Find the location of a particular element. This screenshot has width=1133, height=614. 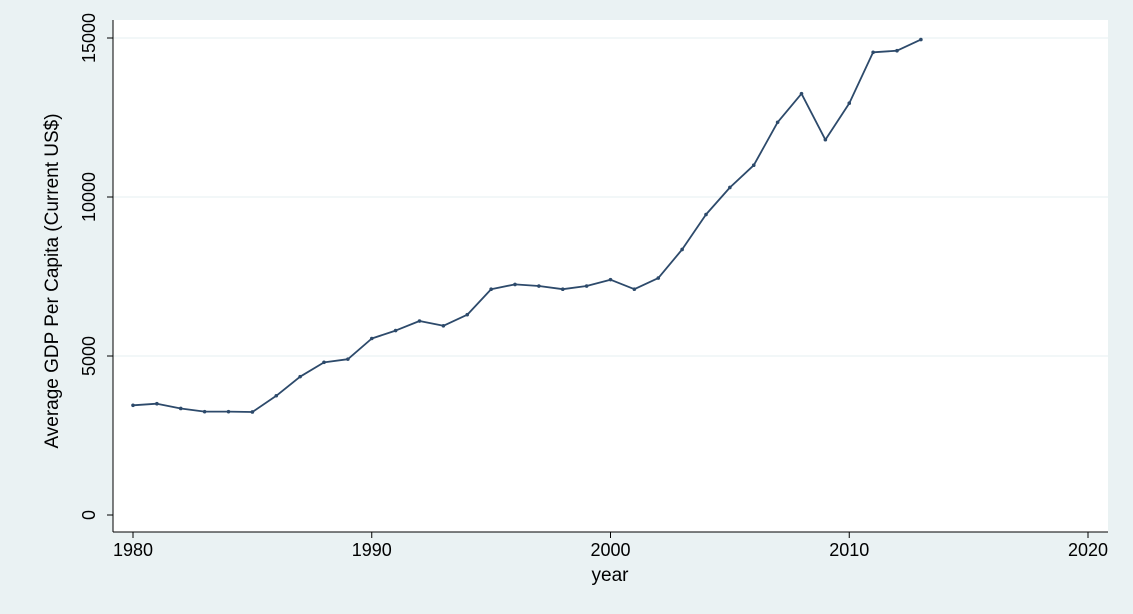

x-axis-label: year is located at coordinates (611, 575).